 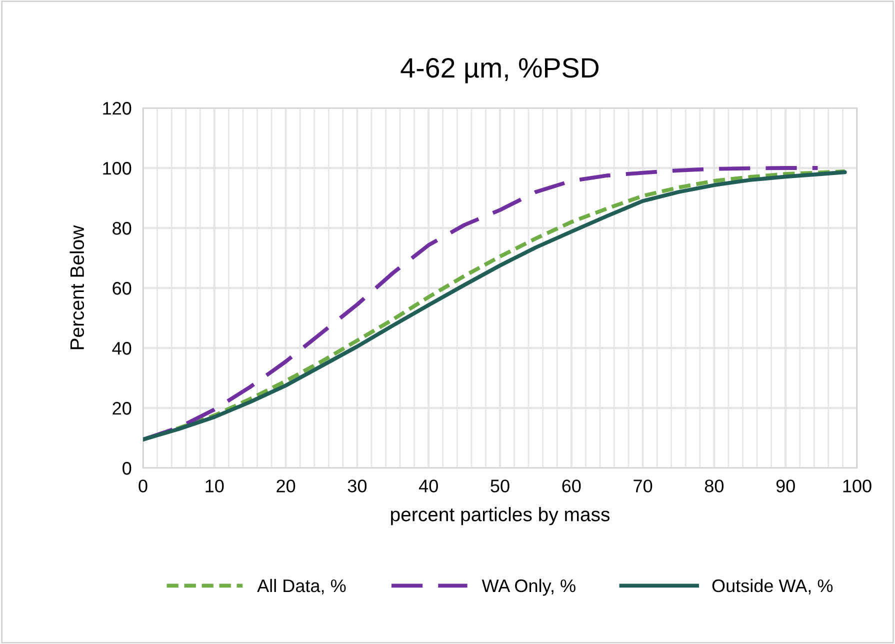 What do you see at coordinates (714, 486) in the screenshot?
I see `x-tick-label: 80` at bounding box center [714, 486].